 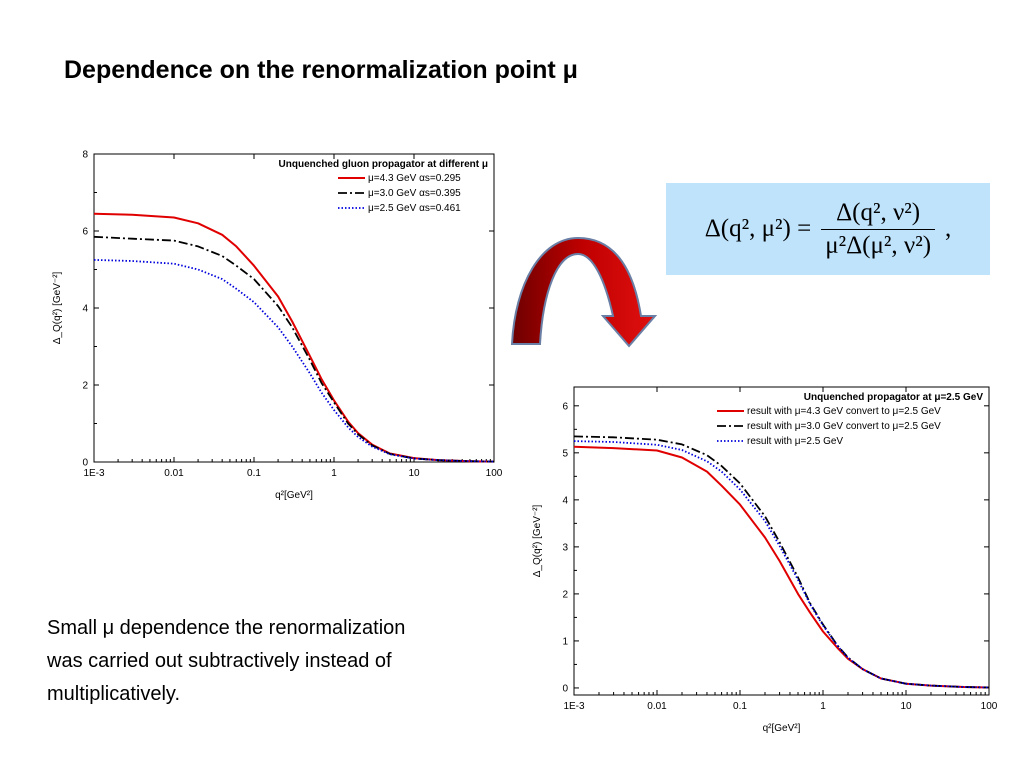 What do you see at coordinates (113, 694) in the screenshot?
I see `caption-line: multiplicatively.` at bounding box center [113, 694].